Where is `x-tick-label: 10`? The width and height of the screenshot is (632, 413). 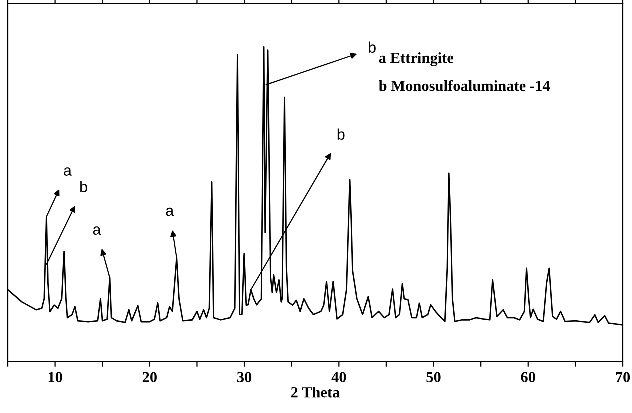 x-tick-label: 10 is located at coordinates (55, 377).